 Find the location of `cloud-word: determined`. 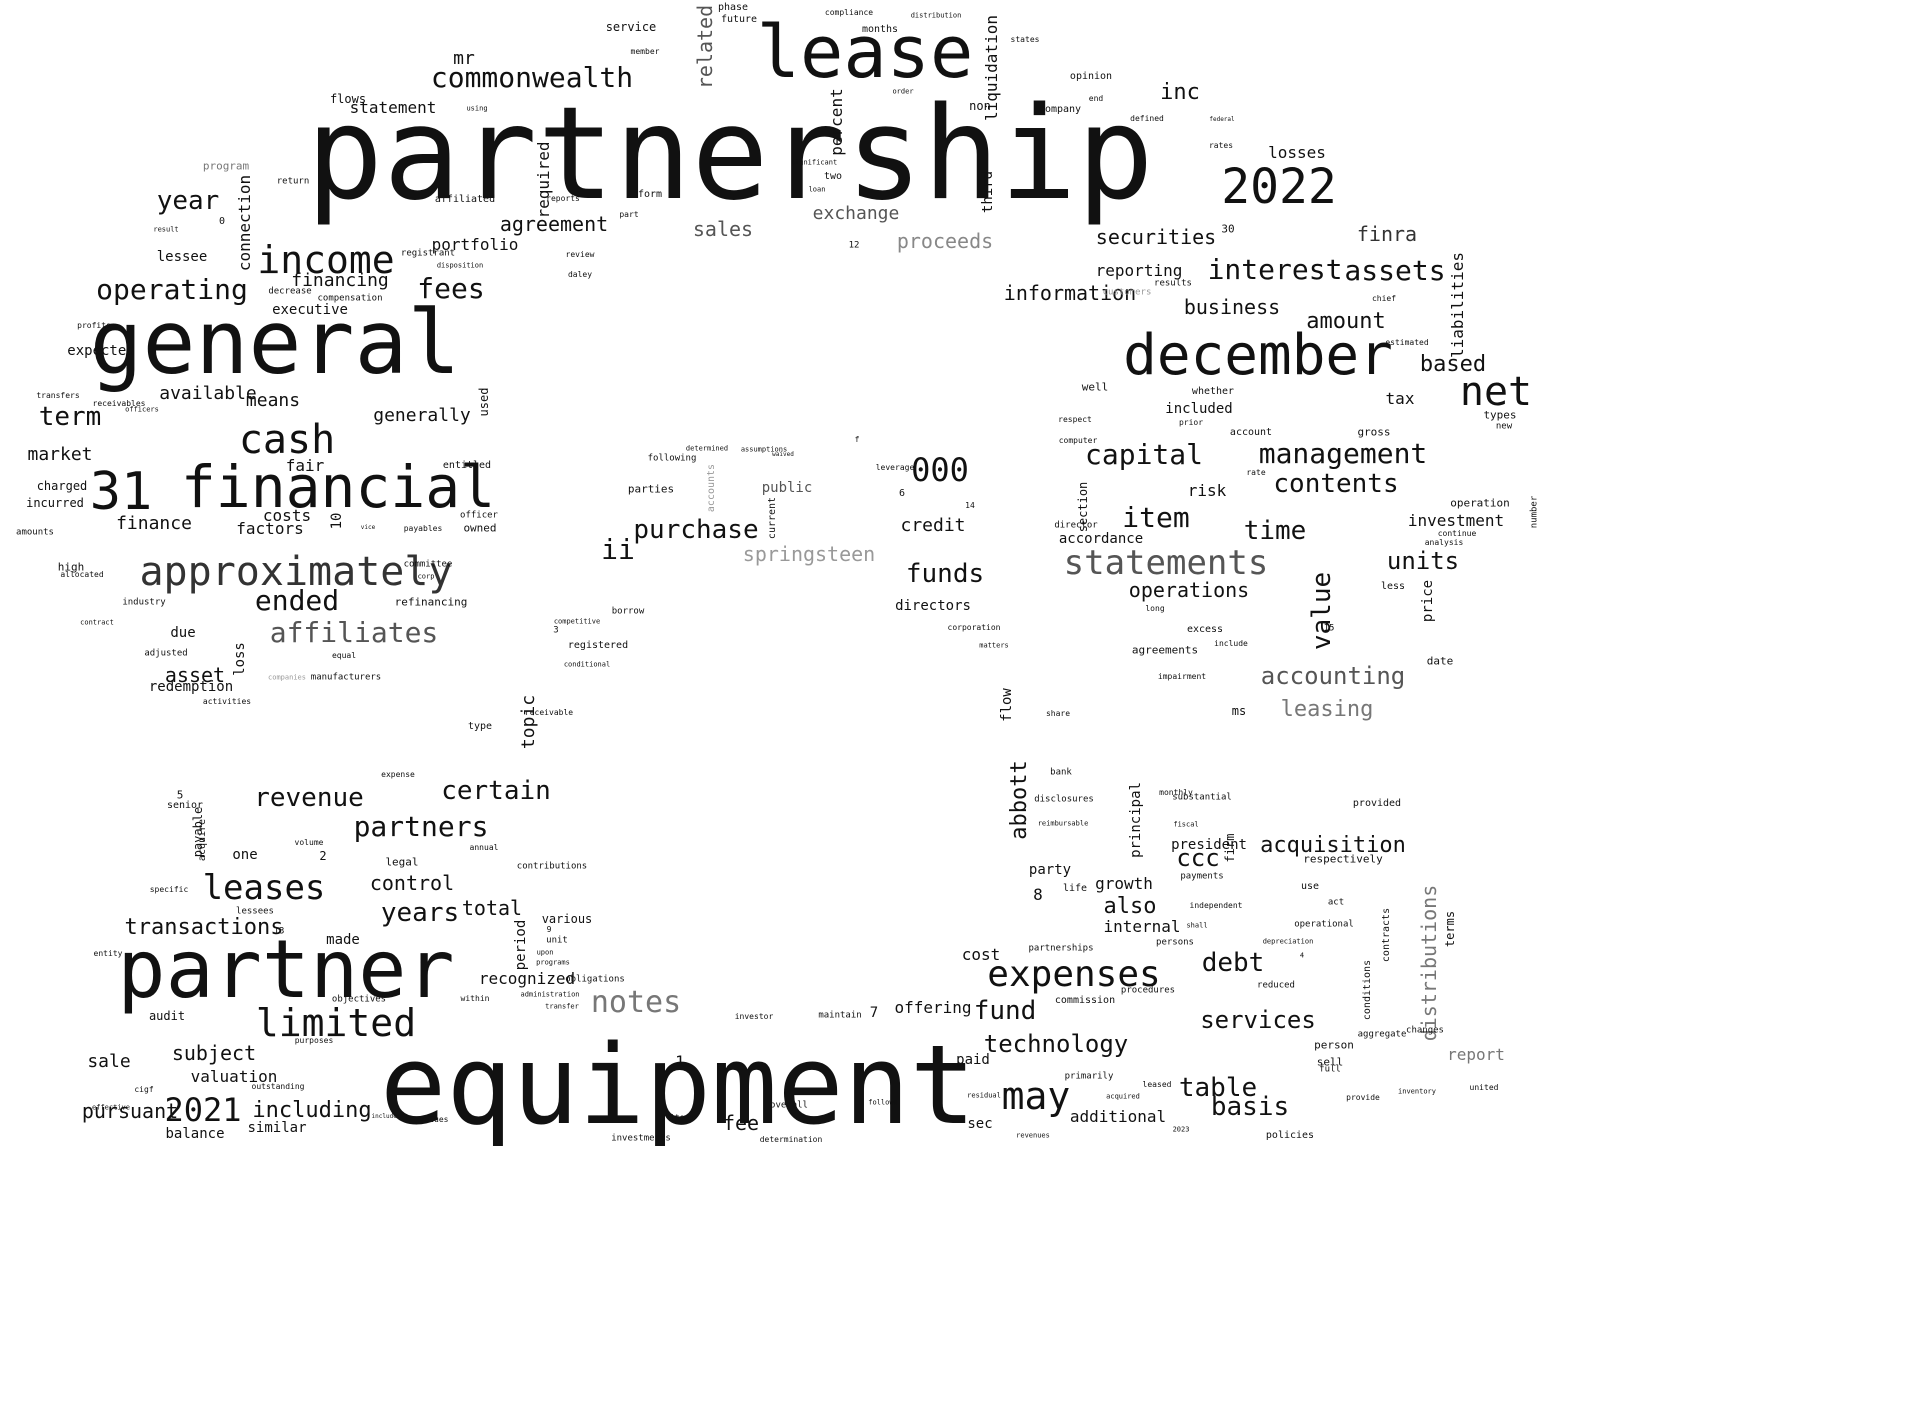

cloud-word: determined is located at coordinates (707, 448).